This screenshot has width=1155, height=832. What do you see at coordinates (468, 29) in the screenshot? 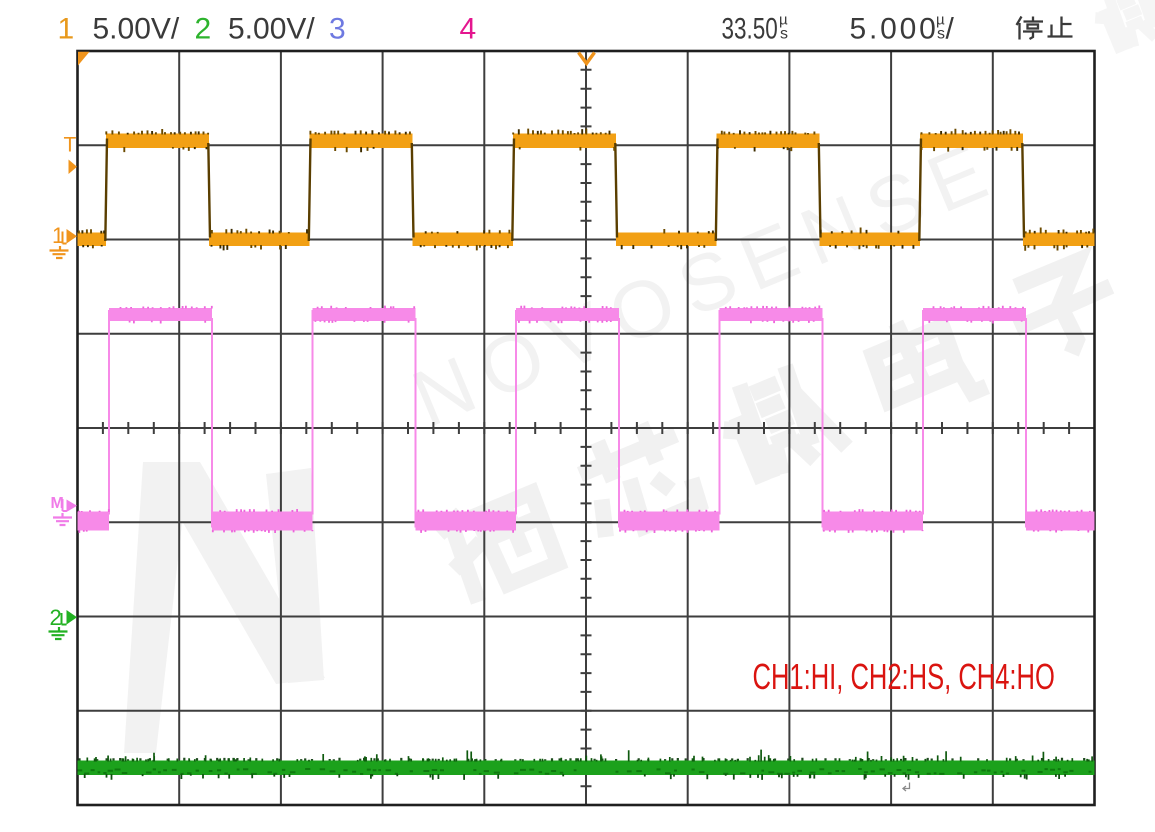
I see `svg-text: 4` at bounding box center [468, 29].